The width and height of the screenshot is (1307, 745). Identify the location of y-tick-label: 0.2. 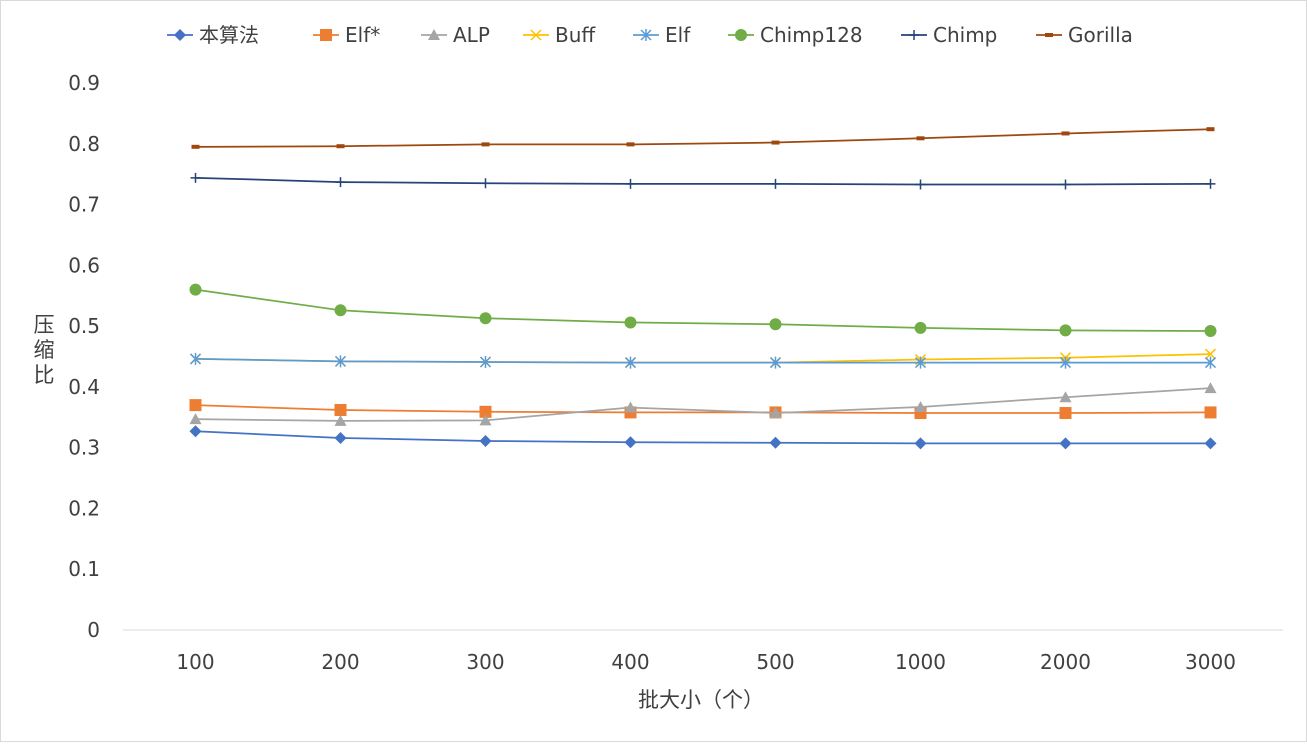
(84, 508).